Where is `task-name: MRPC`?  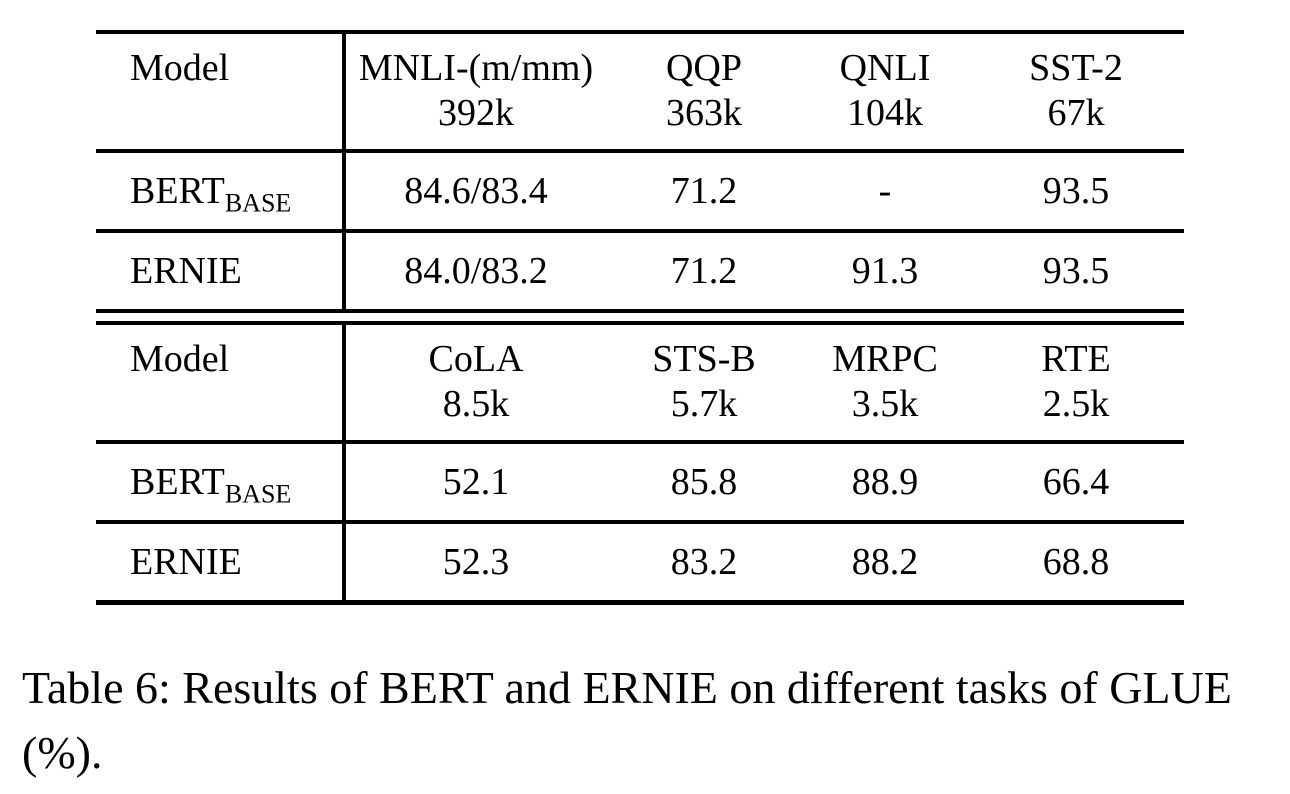
task-name: MRPC is located at coordinates (885, 359).